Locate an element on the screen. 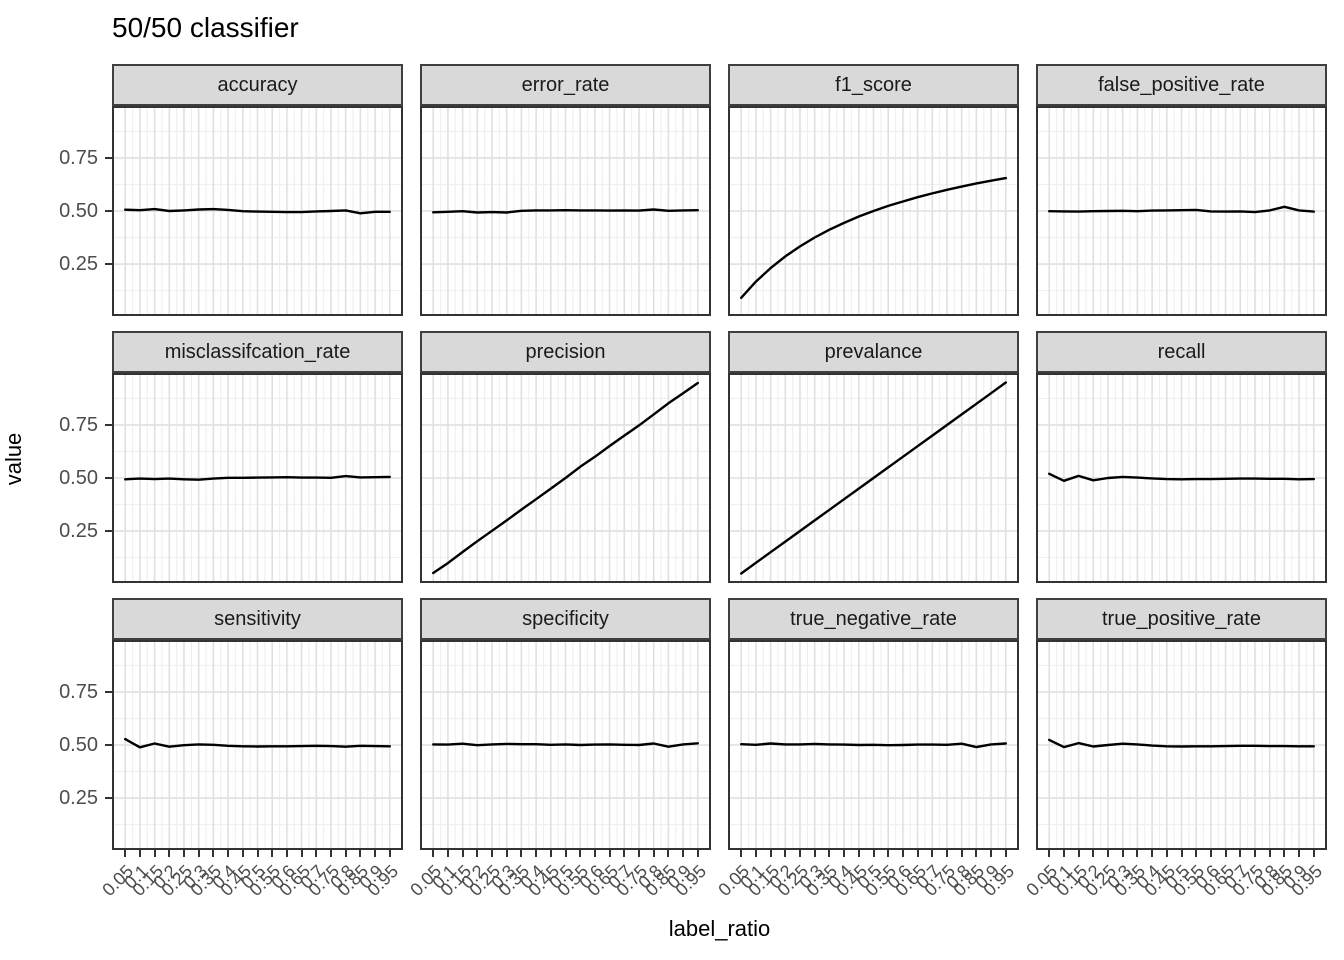  facet-strip-error_rate: error_rate is located at coordinates (565, 85).